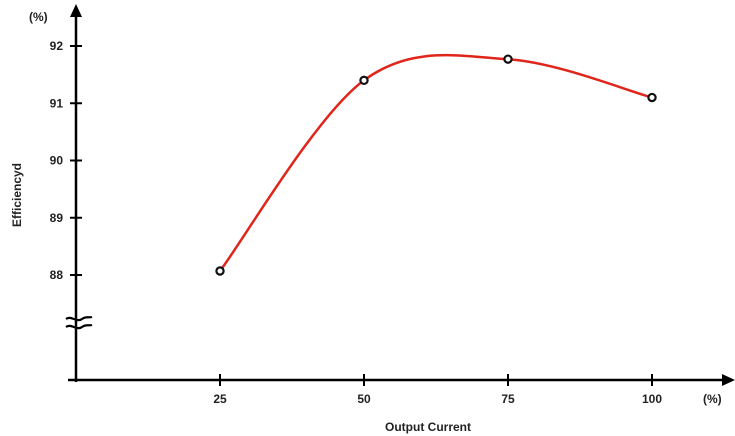  Describe the element at coordinates (38, 17) in the screenshot. I see `y-axis-unit: (%)` at that location.